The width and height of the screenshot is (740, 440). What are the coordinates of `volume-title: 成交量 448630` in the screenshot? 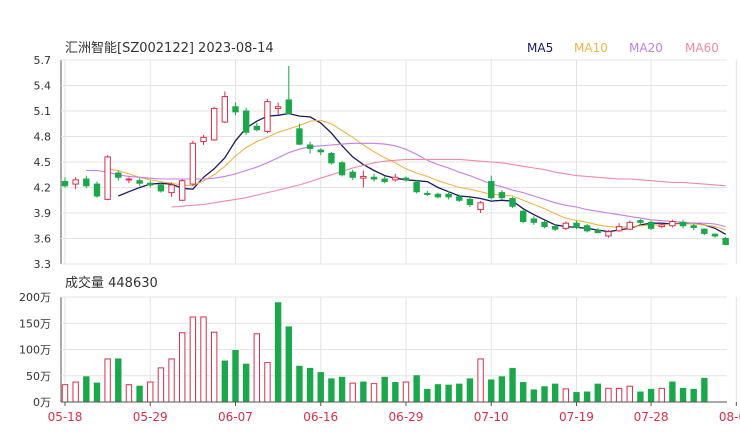 It's located at (111, 283).